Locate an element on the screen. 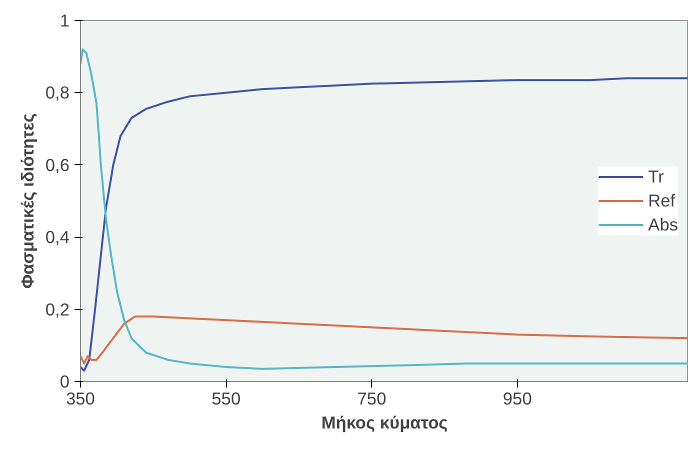 The height and width of the screenshot is (451, 688). legend-label: Tr is located at coordinates (656, 176).